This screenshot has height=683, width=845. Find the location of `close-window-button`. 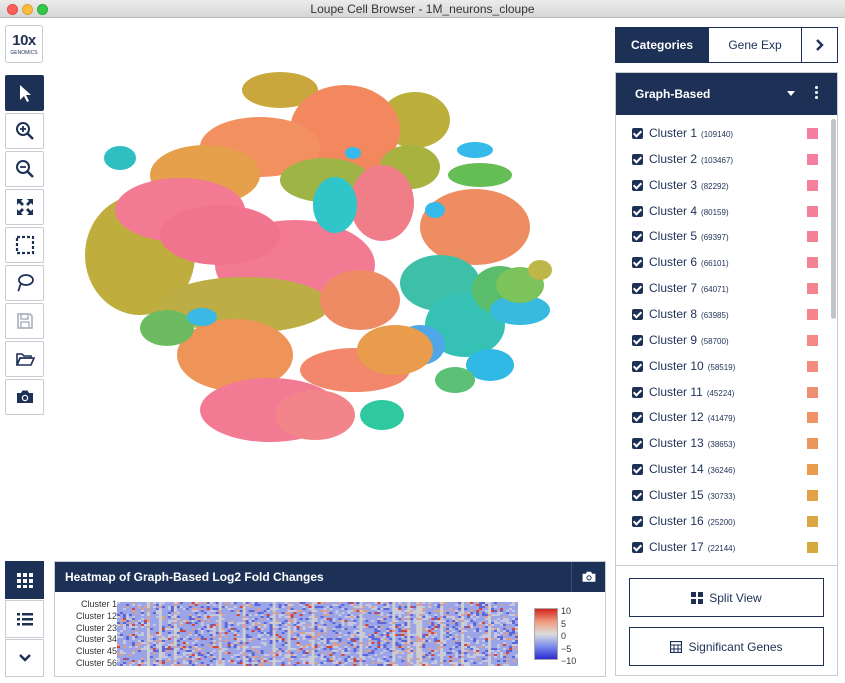

close-window-button is located at coordinates (12, 9).